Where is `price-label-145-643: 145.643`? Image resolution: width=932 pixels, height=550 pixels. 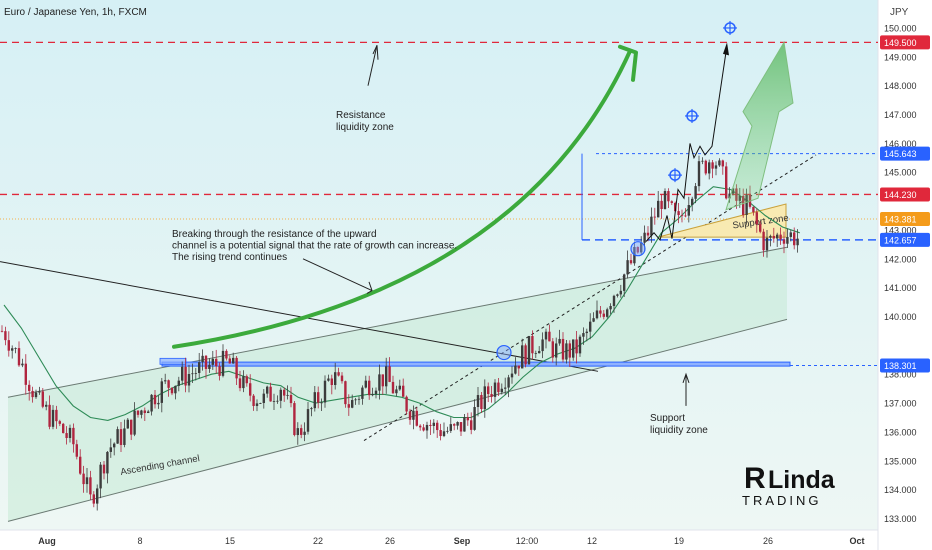
price-label-145-643: 145.643 is located at coordinates (900, 154).